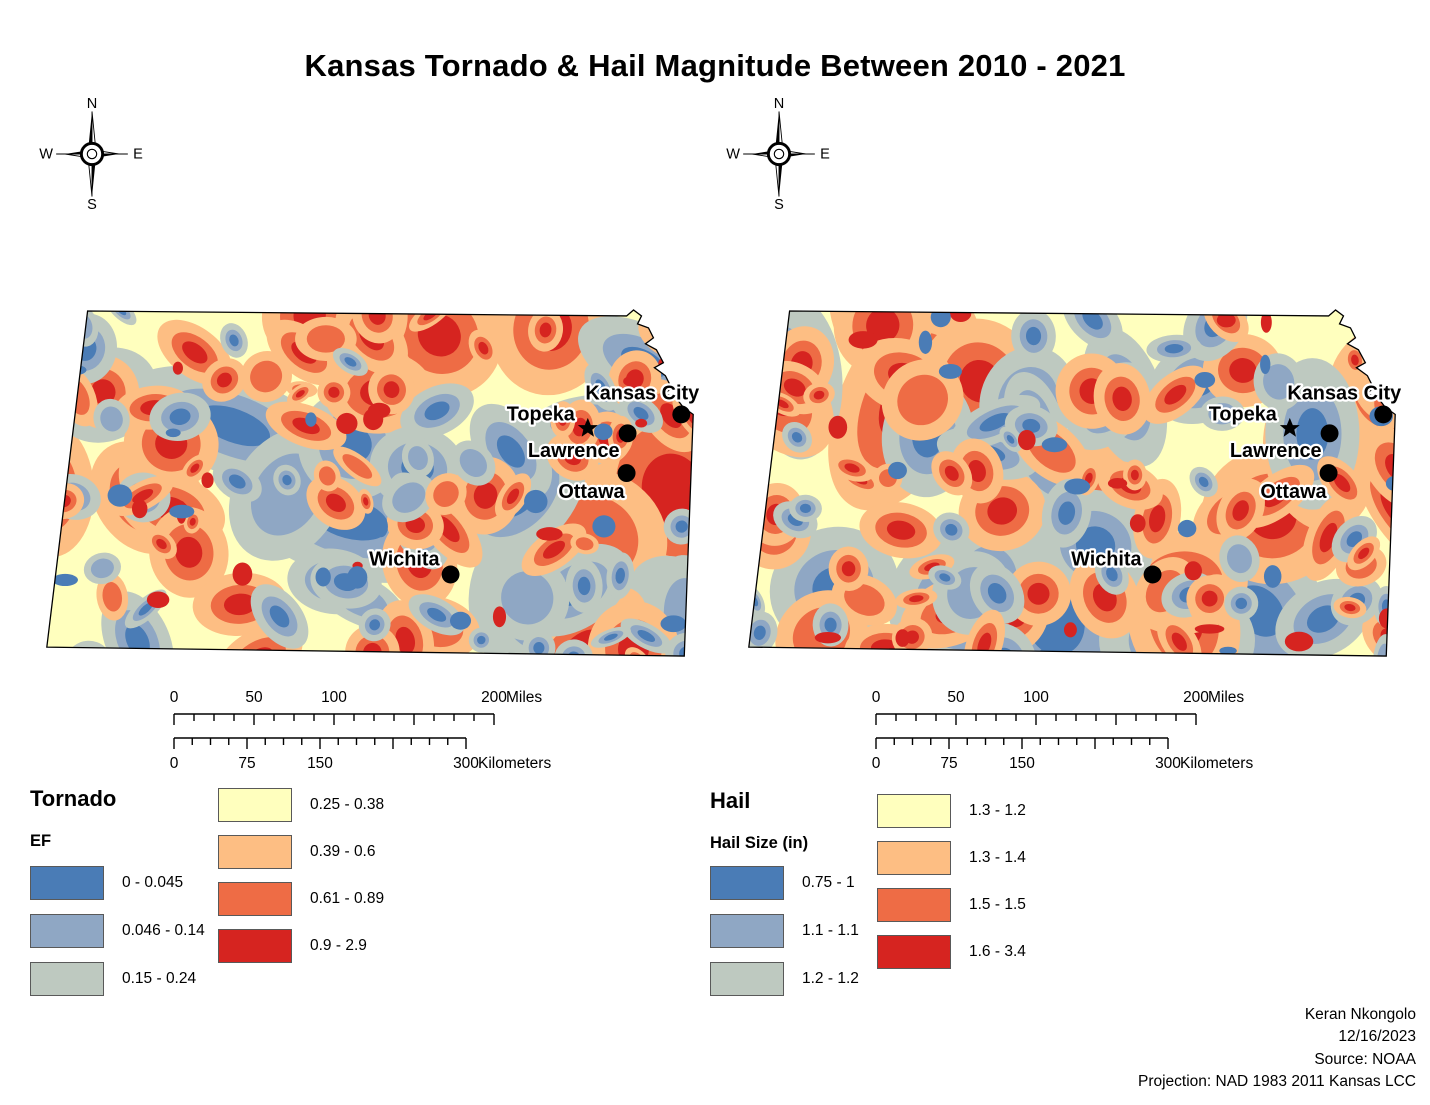 The image size is (1430, 1105). I want to click on tornado-legend-column-1: 0 - 0.045 0.046 - 0.14 0.15 - 0.24, so click(117, 931).